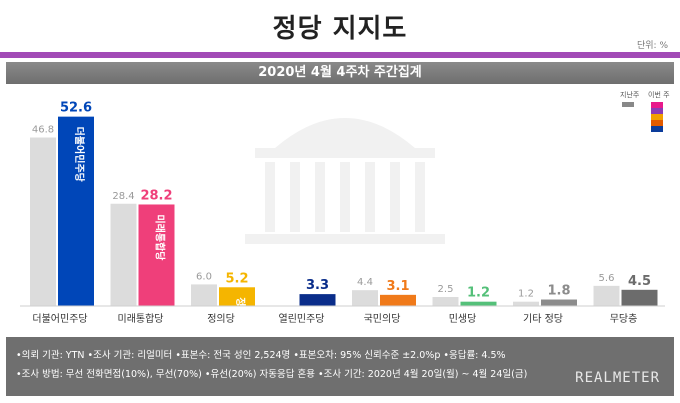 Image resolution: width=680 pixels, height=403 pixels. Describe the element at coordinates (382, 319) in the screenshot. I see `category-label-4: 국민의당` at that location.